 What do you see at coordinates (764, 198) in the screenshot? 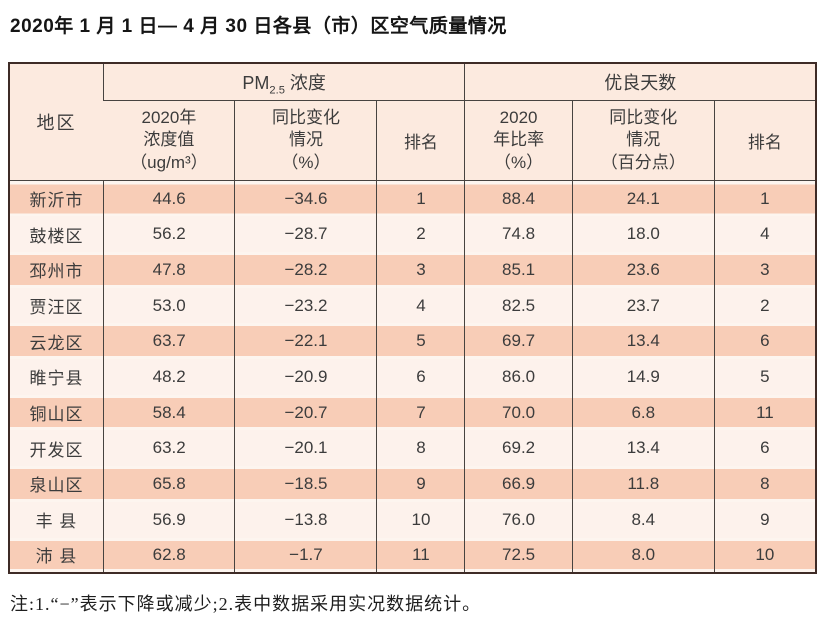
I see `ratio-rank-cell: 1` at bounding box center [764, 198].